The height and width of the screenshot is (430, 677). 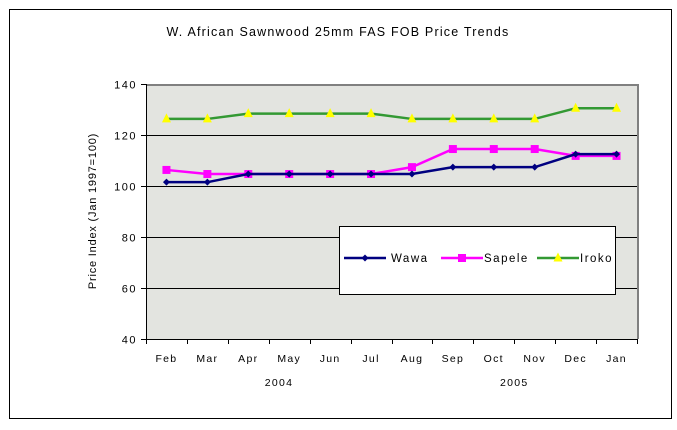 I want to click on legend-label: Sapele, so click(x=506, y=259).